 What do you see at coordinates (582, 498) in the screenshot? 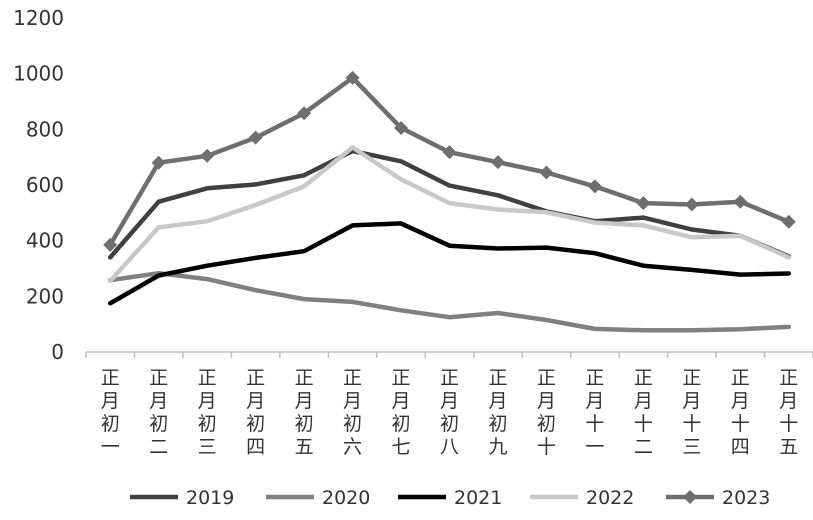
I see `legend-item-2022: 2022` at bounding box center [582, 498].